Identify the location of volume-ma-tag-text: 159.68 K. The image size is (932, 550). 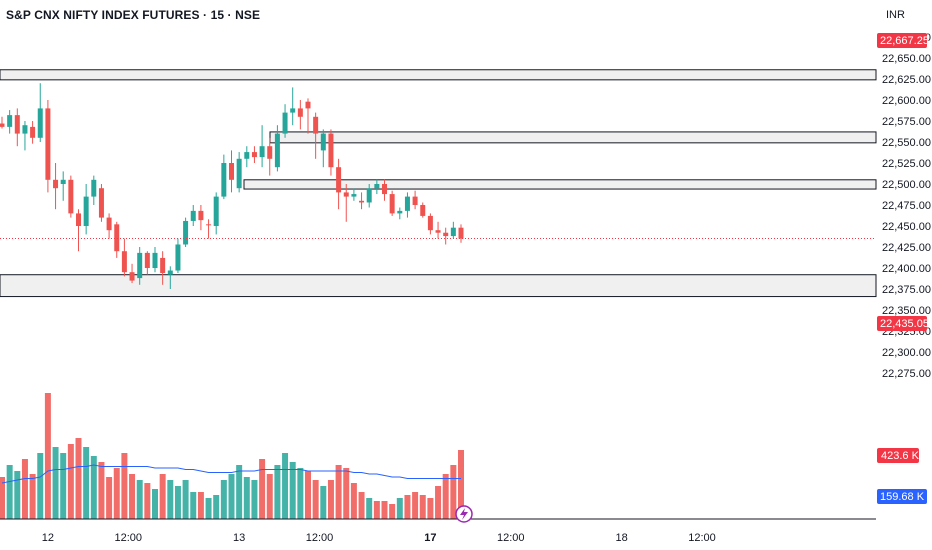
(902, 497).